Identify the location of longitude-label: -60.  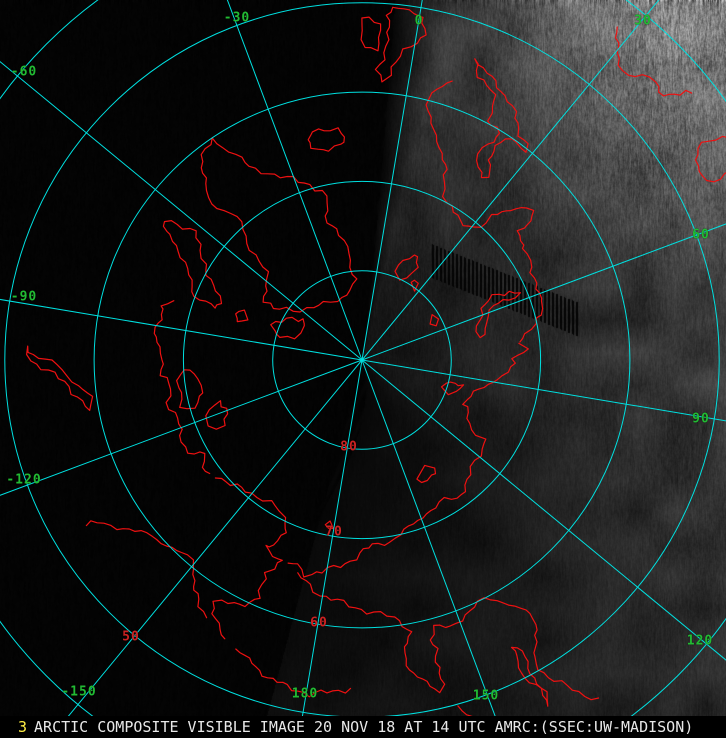
(24, 72).